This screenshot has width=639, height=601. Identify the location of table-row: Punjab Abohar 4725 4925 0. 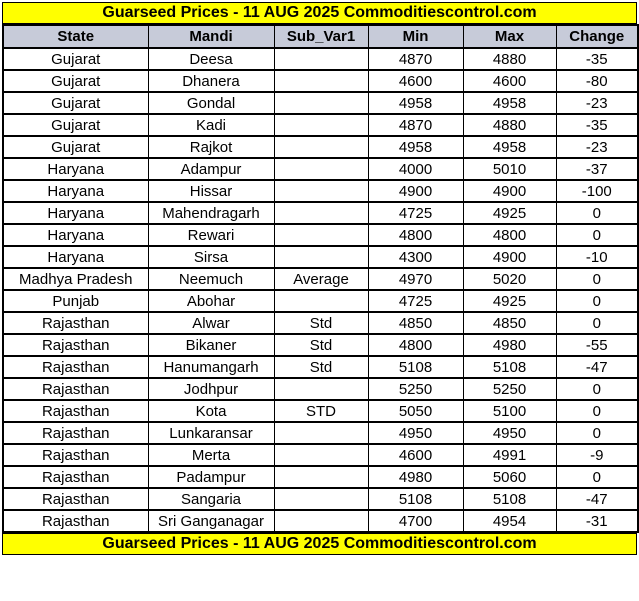
(320, 301).